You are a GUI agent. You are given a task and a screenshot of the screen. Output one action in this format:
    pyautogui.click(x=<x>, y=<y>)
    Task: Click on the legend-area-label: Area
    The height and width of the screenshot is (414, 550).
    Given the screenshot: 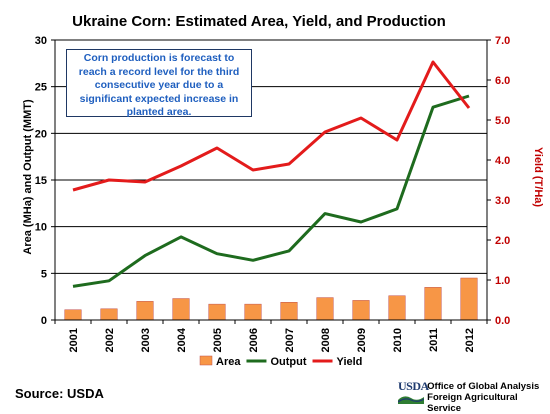 What is the action you would take?
    pyautogui.click(x=228, y=362)
    